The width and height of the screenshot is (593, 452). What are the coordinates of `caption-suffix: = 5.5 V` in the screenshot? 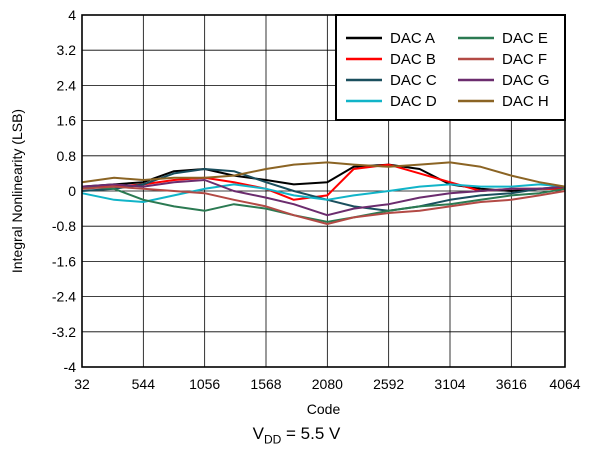 It's located at (311, 433).